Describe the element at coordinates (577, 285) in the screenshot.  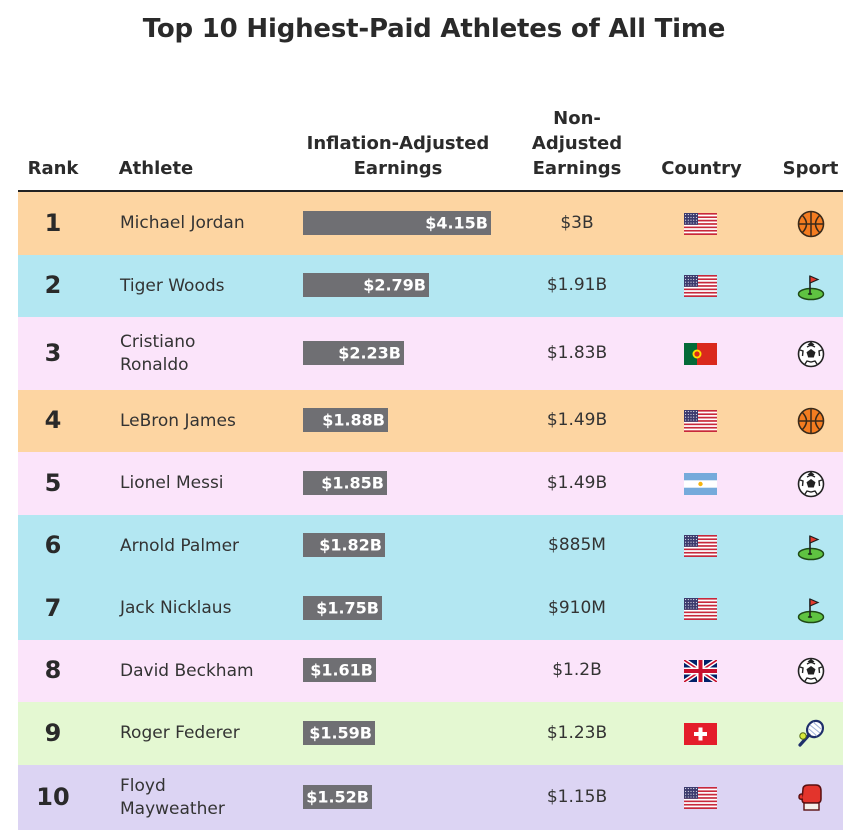
I see `non-adjusted-value: $1.91B` at that location.